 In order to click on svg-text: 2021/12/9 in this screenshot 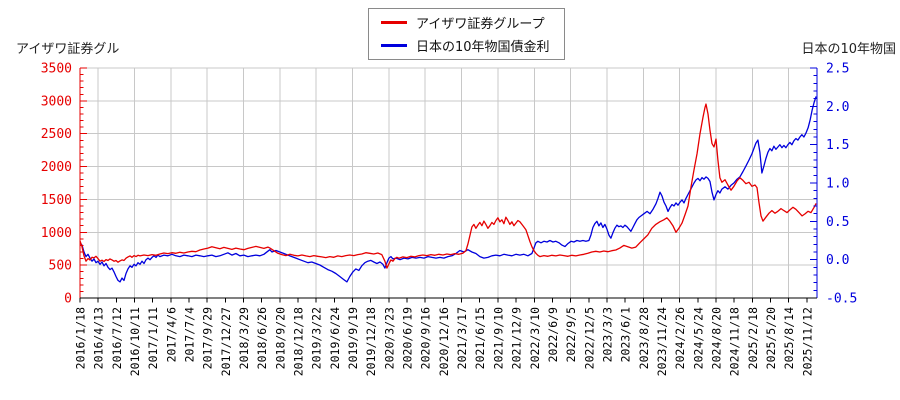, I will do `click(517, 338)`.